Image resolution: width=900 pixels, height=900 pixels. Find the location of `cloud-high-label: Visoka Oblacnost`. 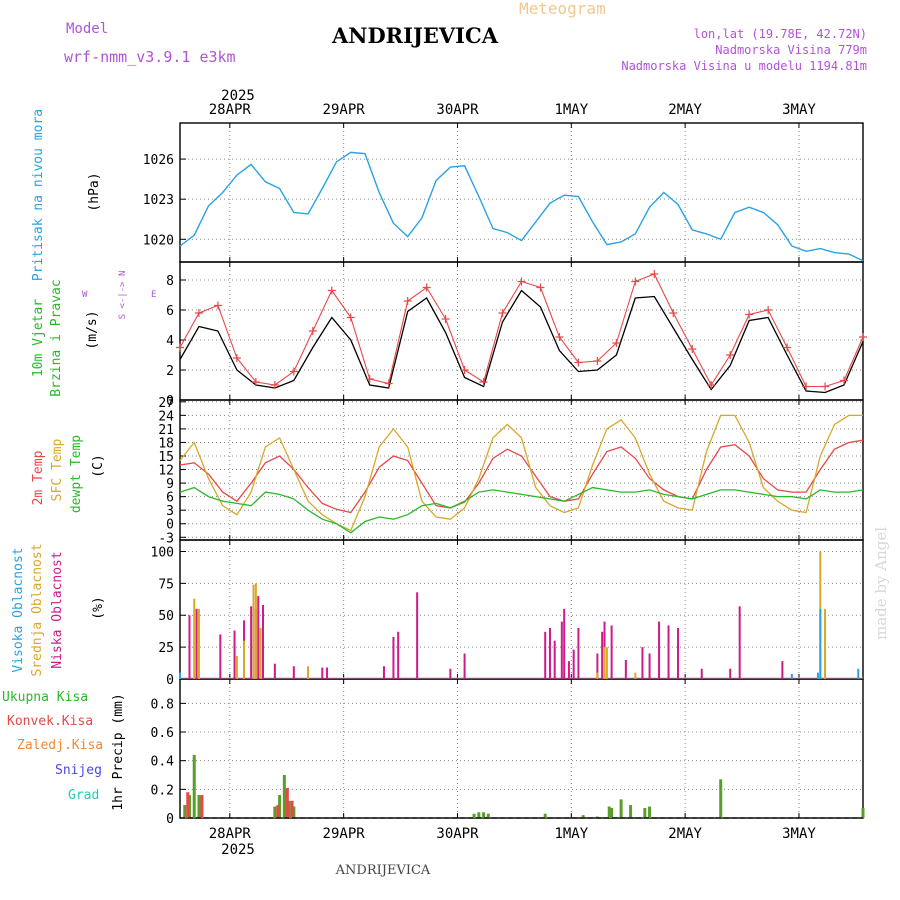

cloud-high-label: Visoka Oblacnost is located at coordinates (18, 609).